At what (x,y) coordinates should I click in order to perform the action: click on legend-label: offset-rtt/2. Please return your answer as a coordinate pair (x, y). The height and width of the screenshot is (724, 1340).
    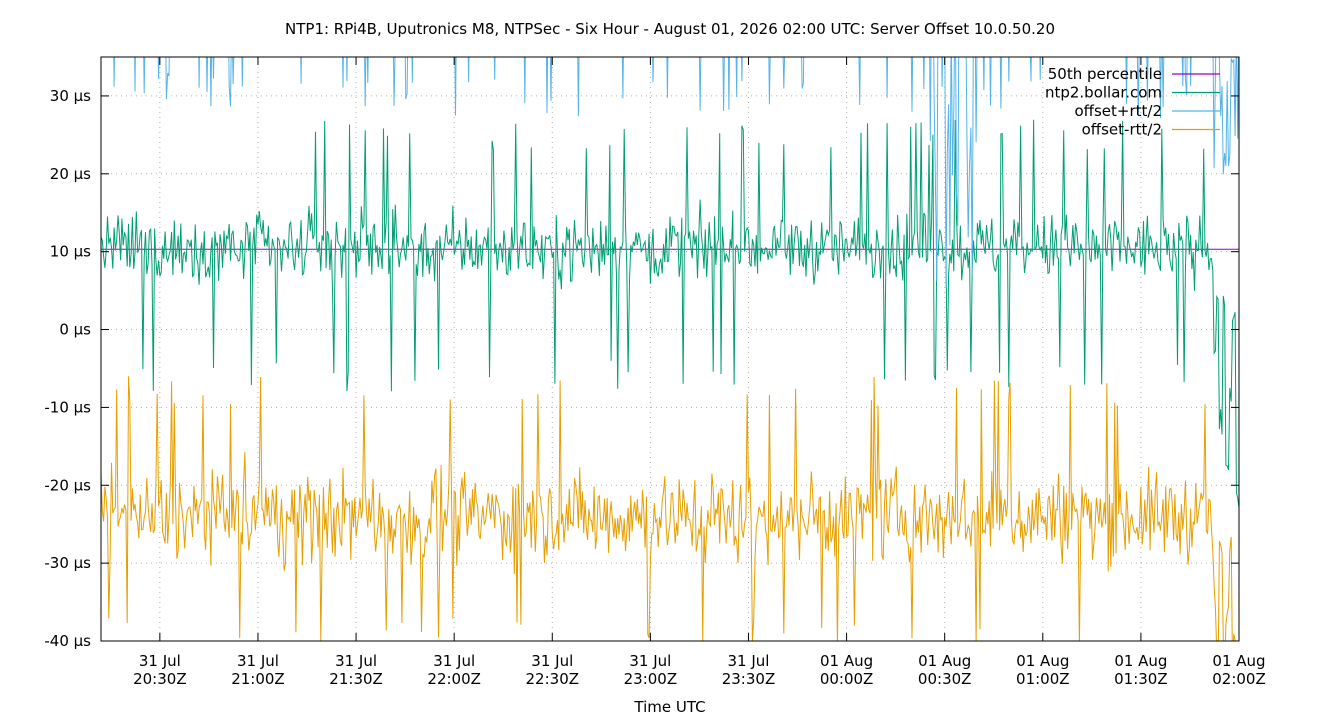
    Looking at the image, I should click on (1122, 130).